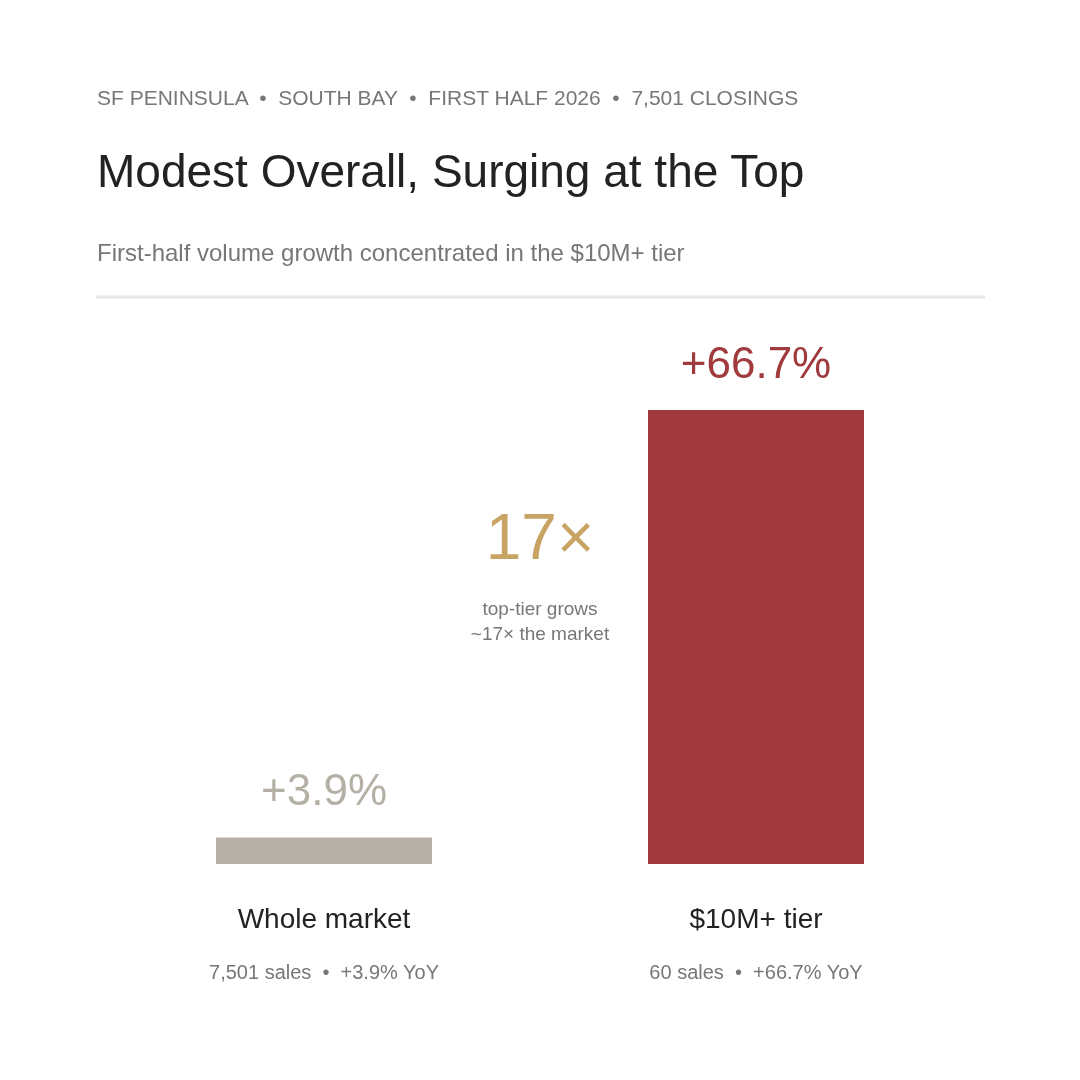 This screenshot has height=1080, width=1080. What do you see at coordinates (756, 972) in the screenshot?
I see `text: 60 sales • +66.7% YoY` at bounding box center [756, 972].